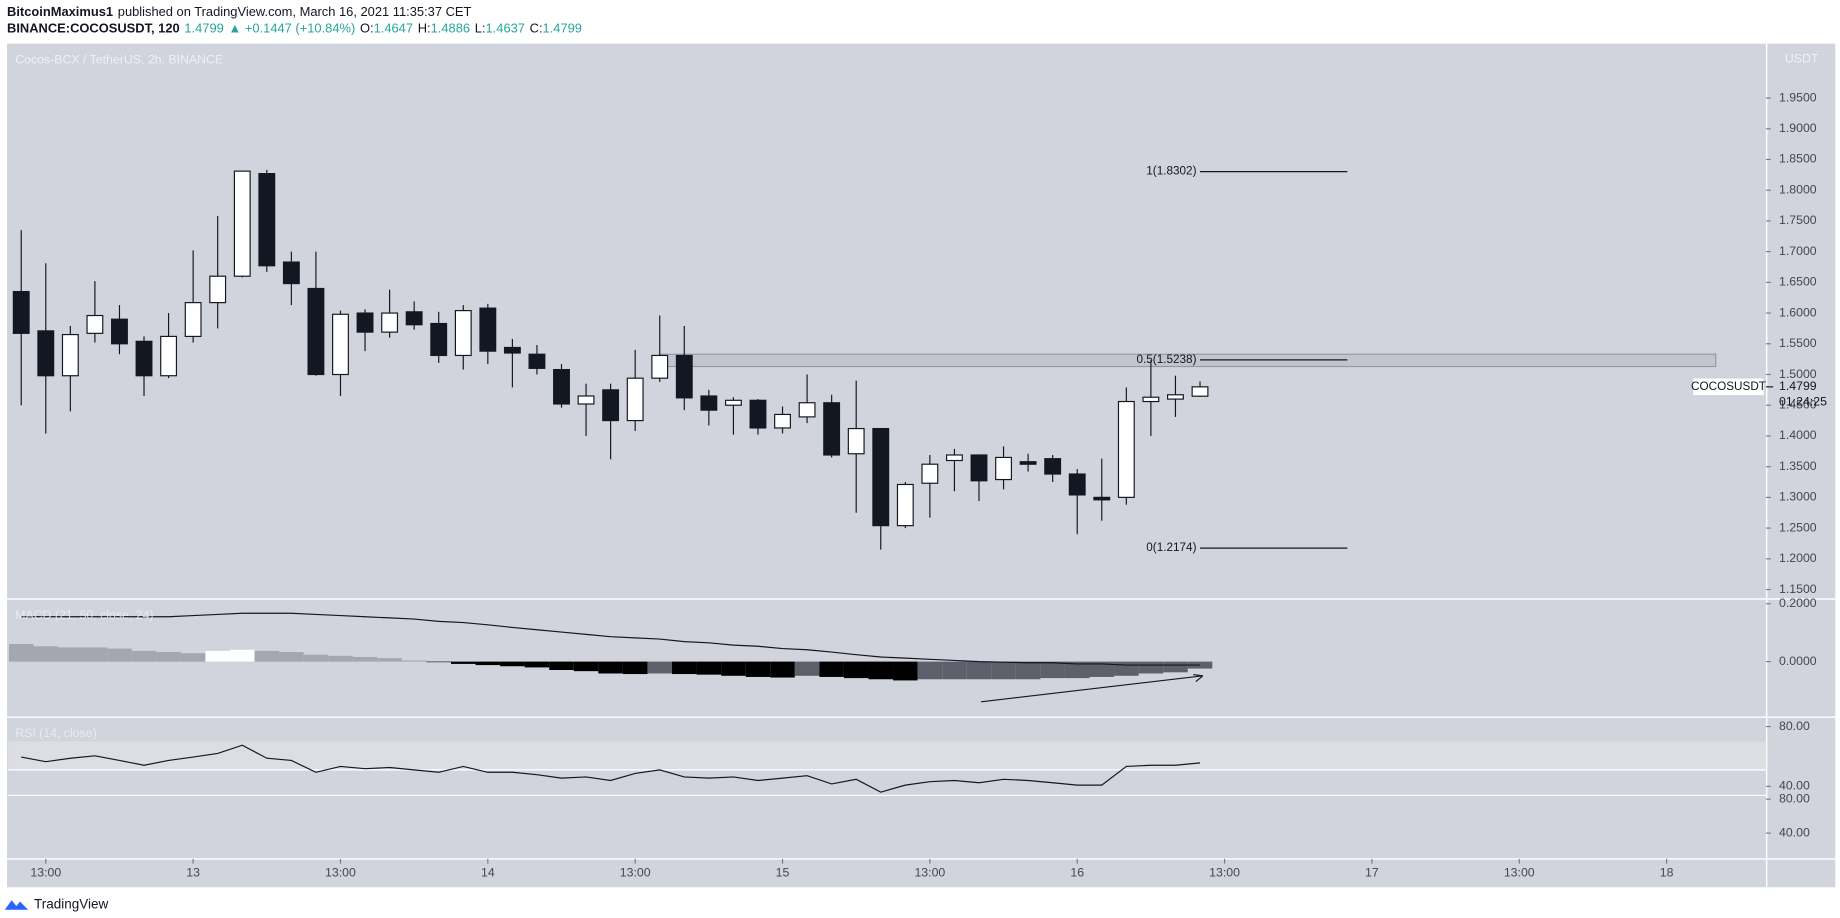 The image size is (1840, 918). What do you see at coordinates (1798, 97) in the screenshot?
I see `y-tick-label: 1.9500` at bounding box center [1798, 97].